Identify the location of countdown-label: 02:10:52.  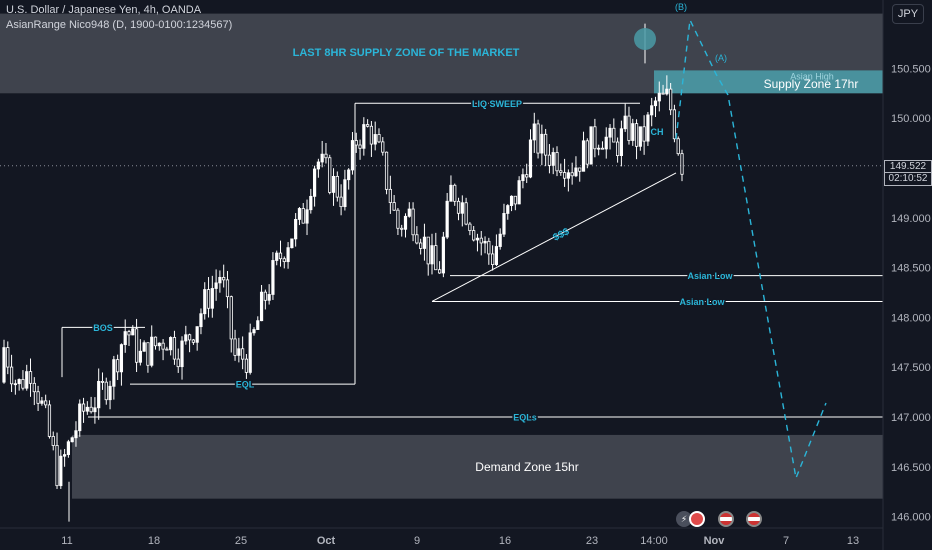
(908, 179).